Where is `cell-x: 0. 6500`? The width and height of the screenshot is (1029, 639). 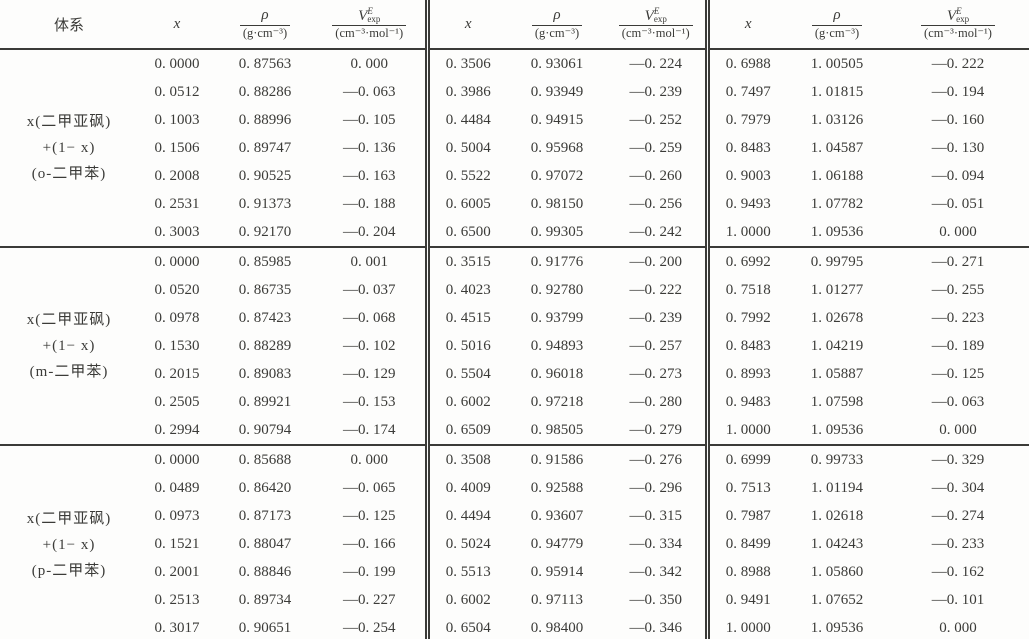
cell-x: 0. 6500 is located at coordinates (465, 232).